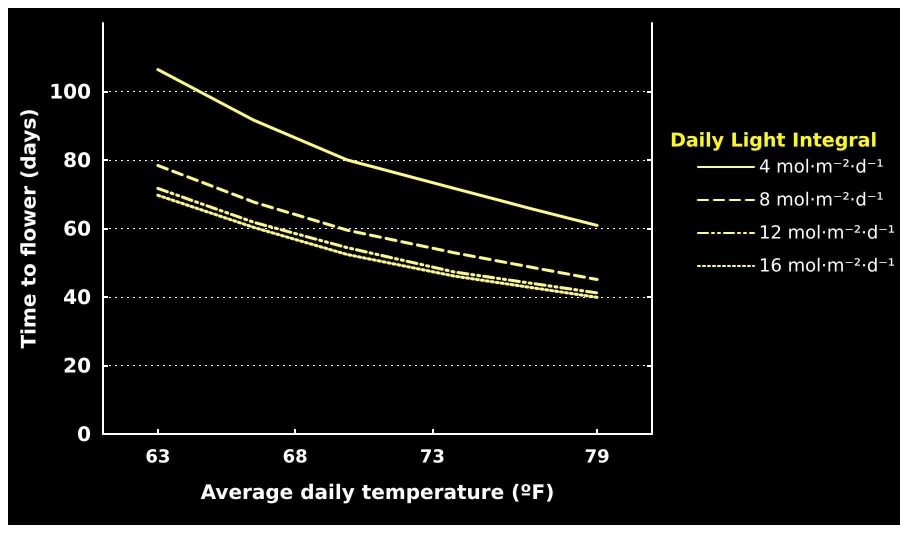 The height and width of the screenshot is (533, 908). What do you see at coordinates (77, 366) in the screenshot?
I see `y-tick-label: 20` at bounding box center [77, 366].